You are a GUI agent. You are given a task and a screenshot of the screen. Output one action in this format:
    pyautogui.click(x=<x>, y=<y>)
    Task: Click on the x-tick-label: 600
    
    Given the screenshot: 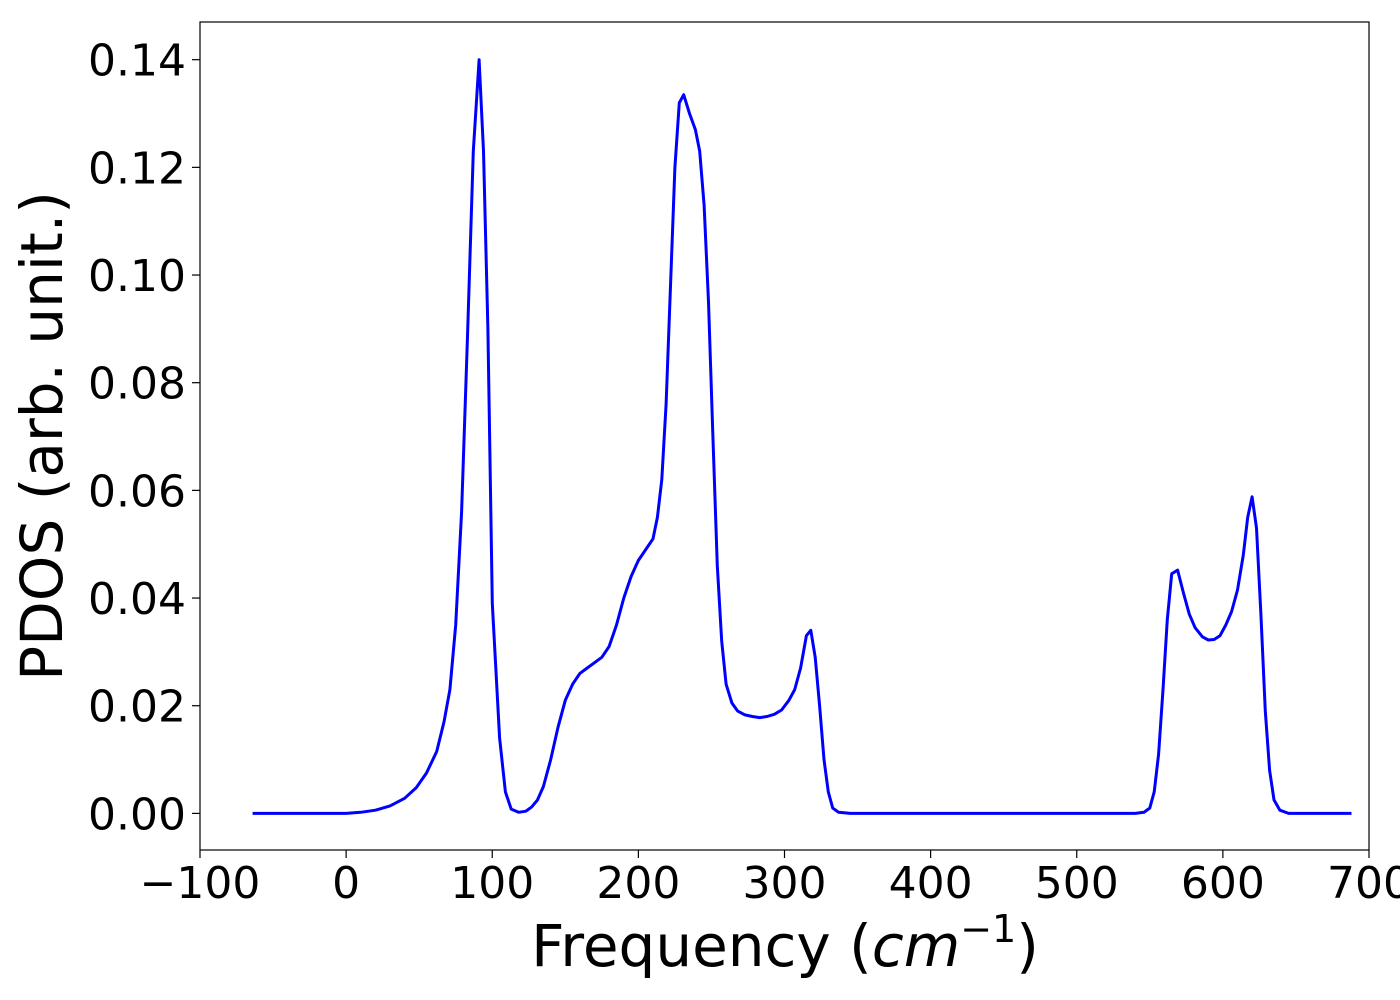 What is the action you would take?
    pyautogui.click(x=1223, y=883)
    